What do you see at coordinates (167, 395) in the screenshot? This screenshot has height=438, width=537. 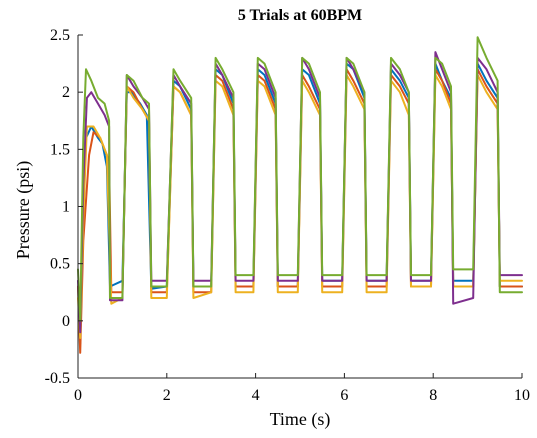 I see `x-tick-label: 2` at bounding box center [167, 395].